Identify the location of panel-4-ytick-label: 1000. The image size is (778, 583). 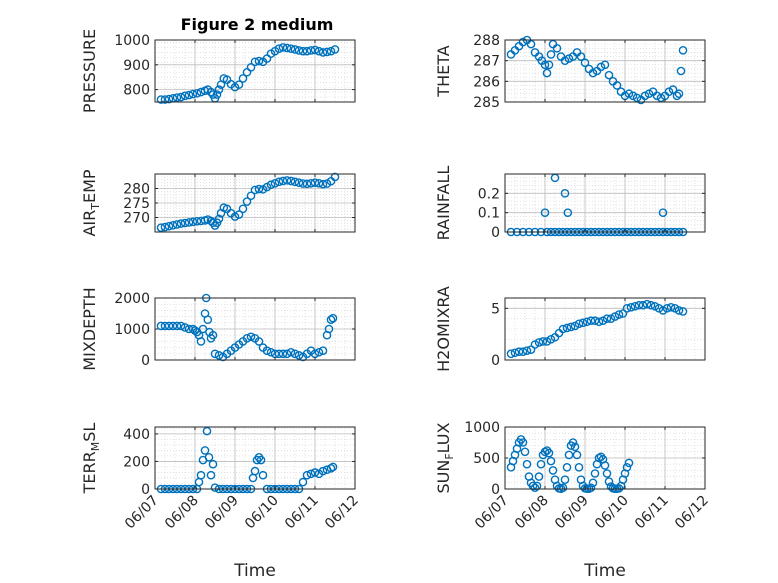
(132, 330).